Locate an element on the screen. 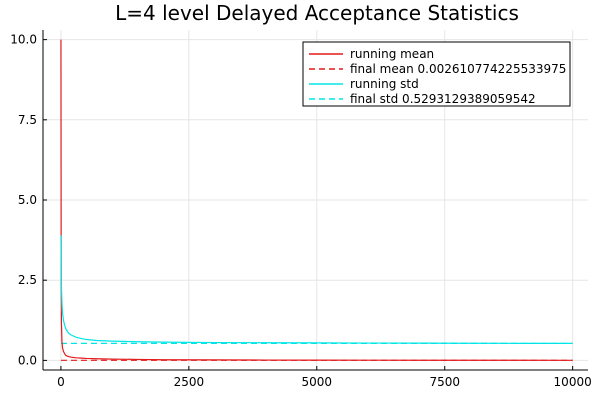  y-tick-label: 0.0 is located at coordinates (27, 360).